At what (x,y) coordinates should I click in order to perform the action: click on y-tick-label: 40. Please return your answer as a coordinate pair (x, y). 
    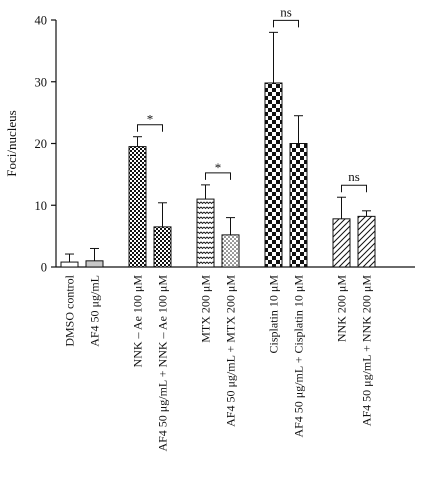
    Looking at the image, I should click on (41, 21).